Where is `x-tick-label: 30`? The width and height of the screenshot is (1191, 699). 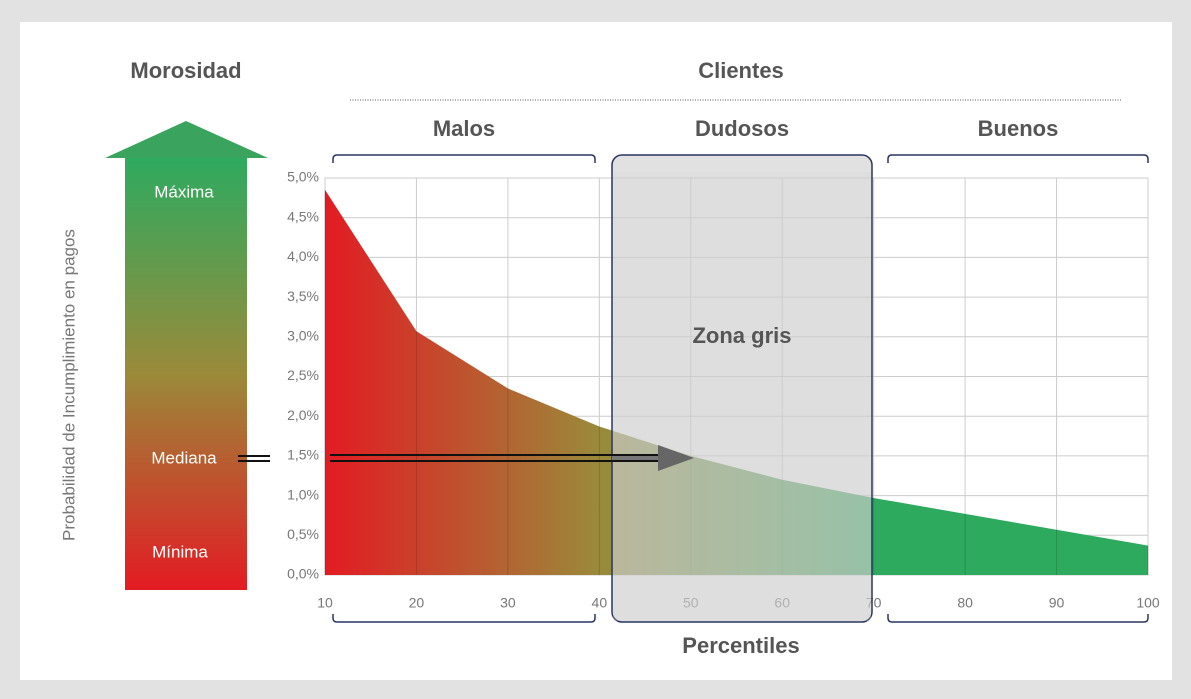
x-tick-label: 30 is located at coordinates (508, 603).